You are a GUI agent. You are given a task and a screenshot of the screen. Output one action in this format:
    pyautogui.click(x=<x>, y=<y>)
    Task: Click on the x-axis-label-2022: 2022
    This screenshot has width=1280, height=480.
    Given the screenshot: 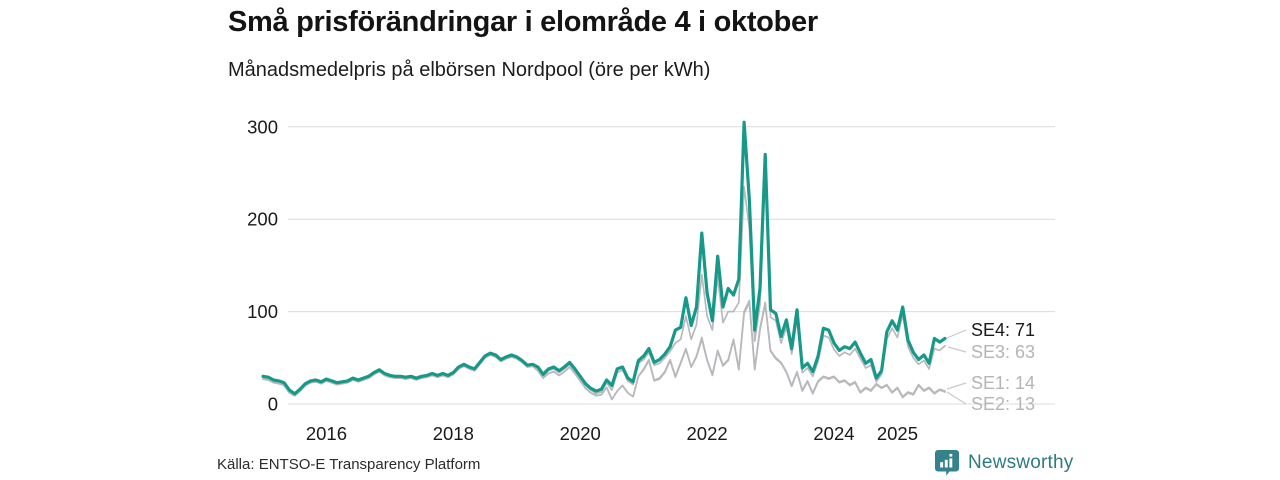 What is the action you would take?
    pyautogui.click(x=707, y=433)
    